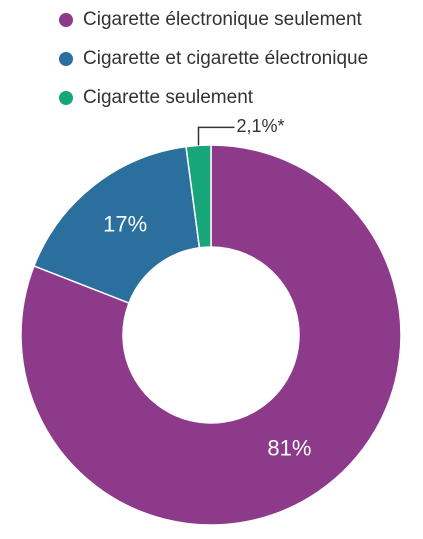  Describe the element at coordinates (223, 19) in the screenshot. I see `legend-label: Cigarette électronique seulement` at that location.